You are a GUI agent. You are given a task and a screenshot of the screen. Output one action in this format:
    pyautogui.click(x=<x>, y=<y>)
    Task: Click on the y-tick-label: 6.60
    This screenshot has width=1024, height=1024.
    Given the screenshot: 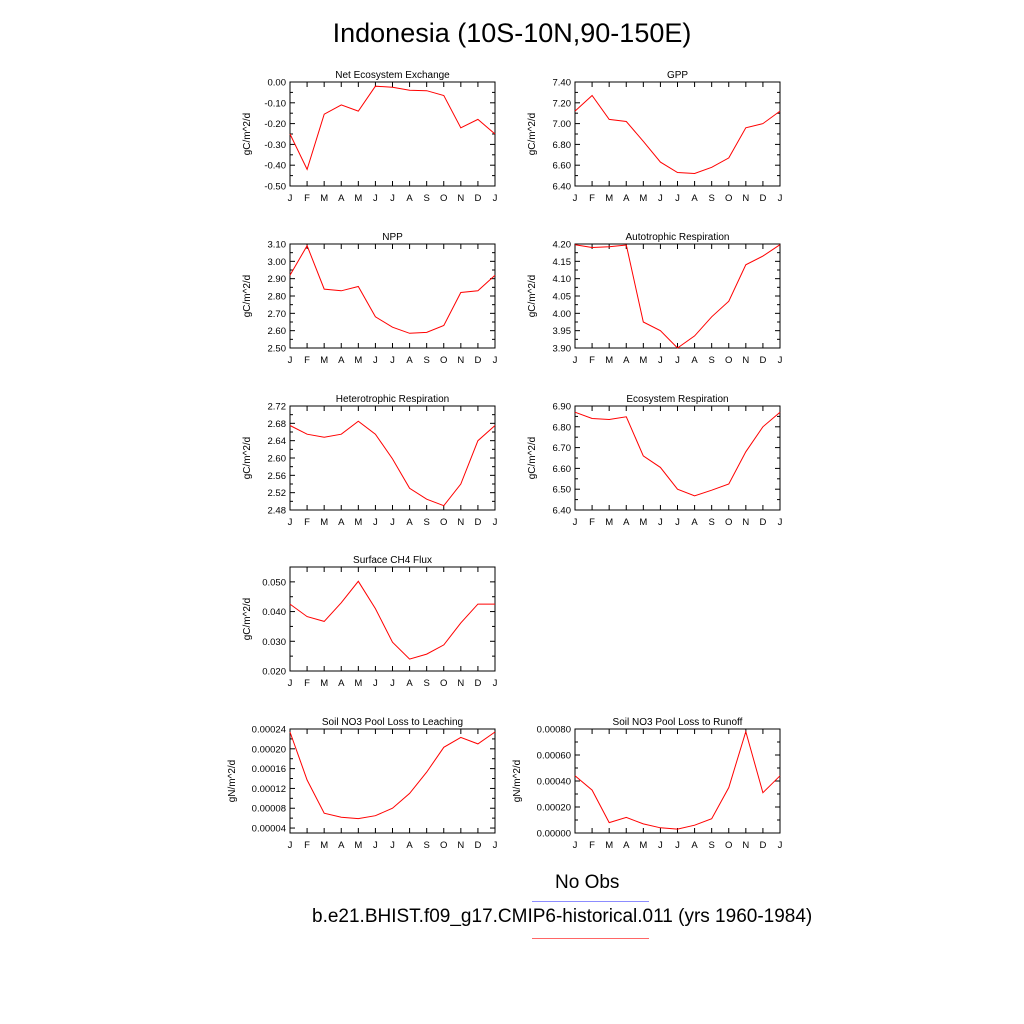 What is the action you would take?
    pyautogui.click(x=562, y=166)
    